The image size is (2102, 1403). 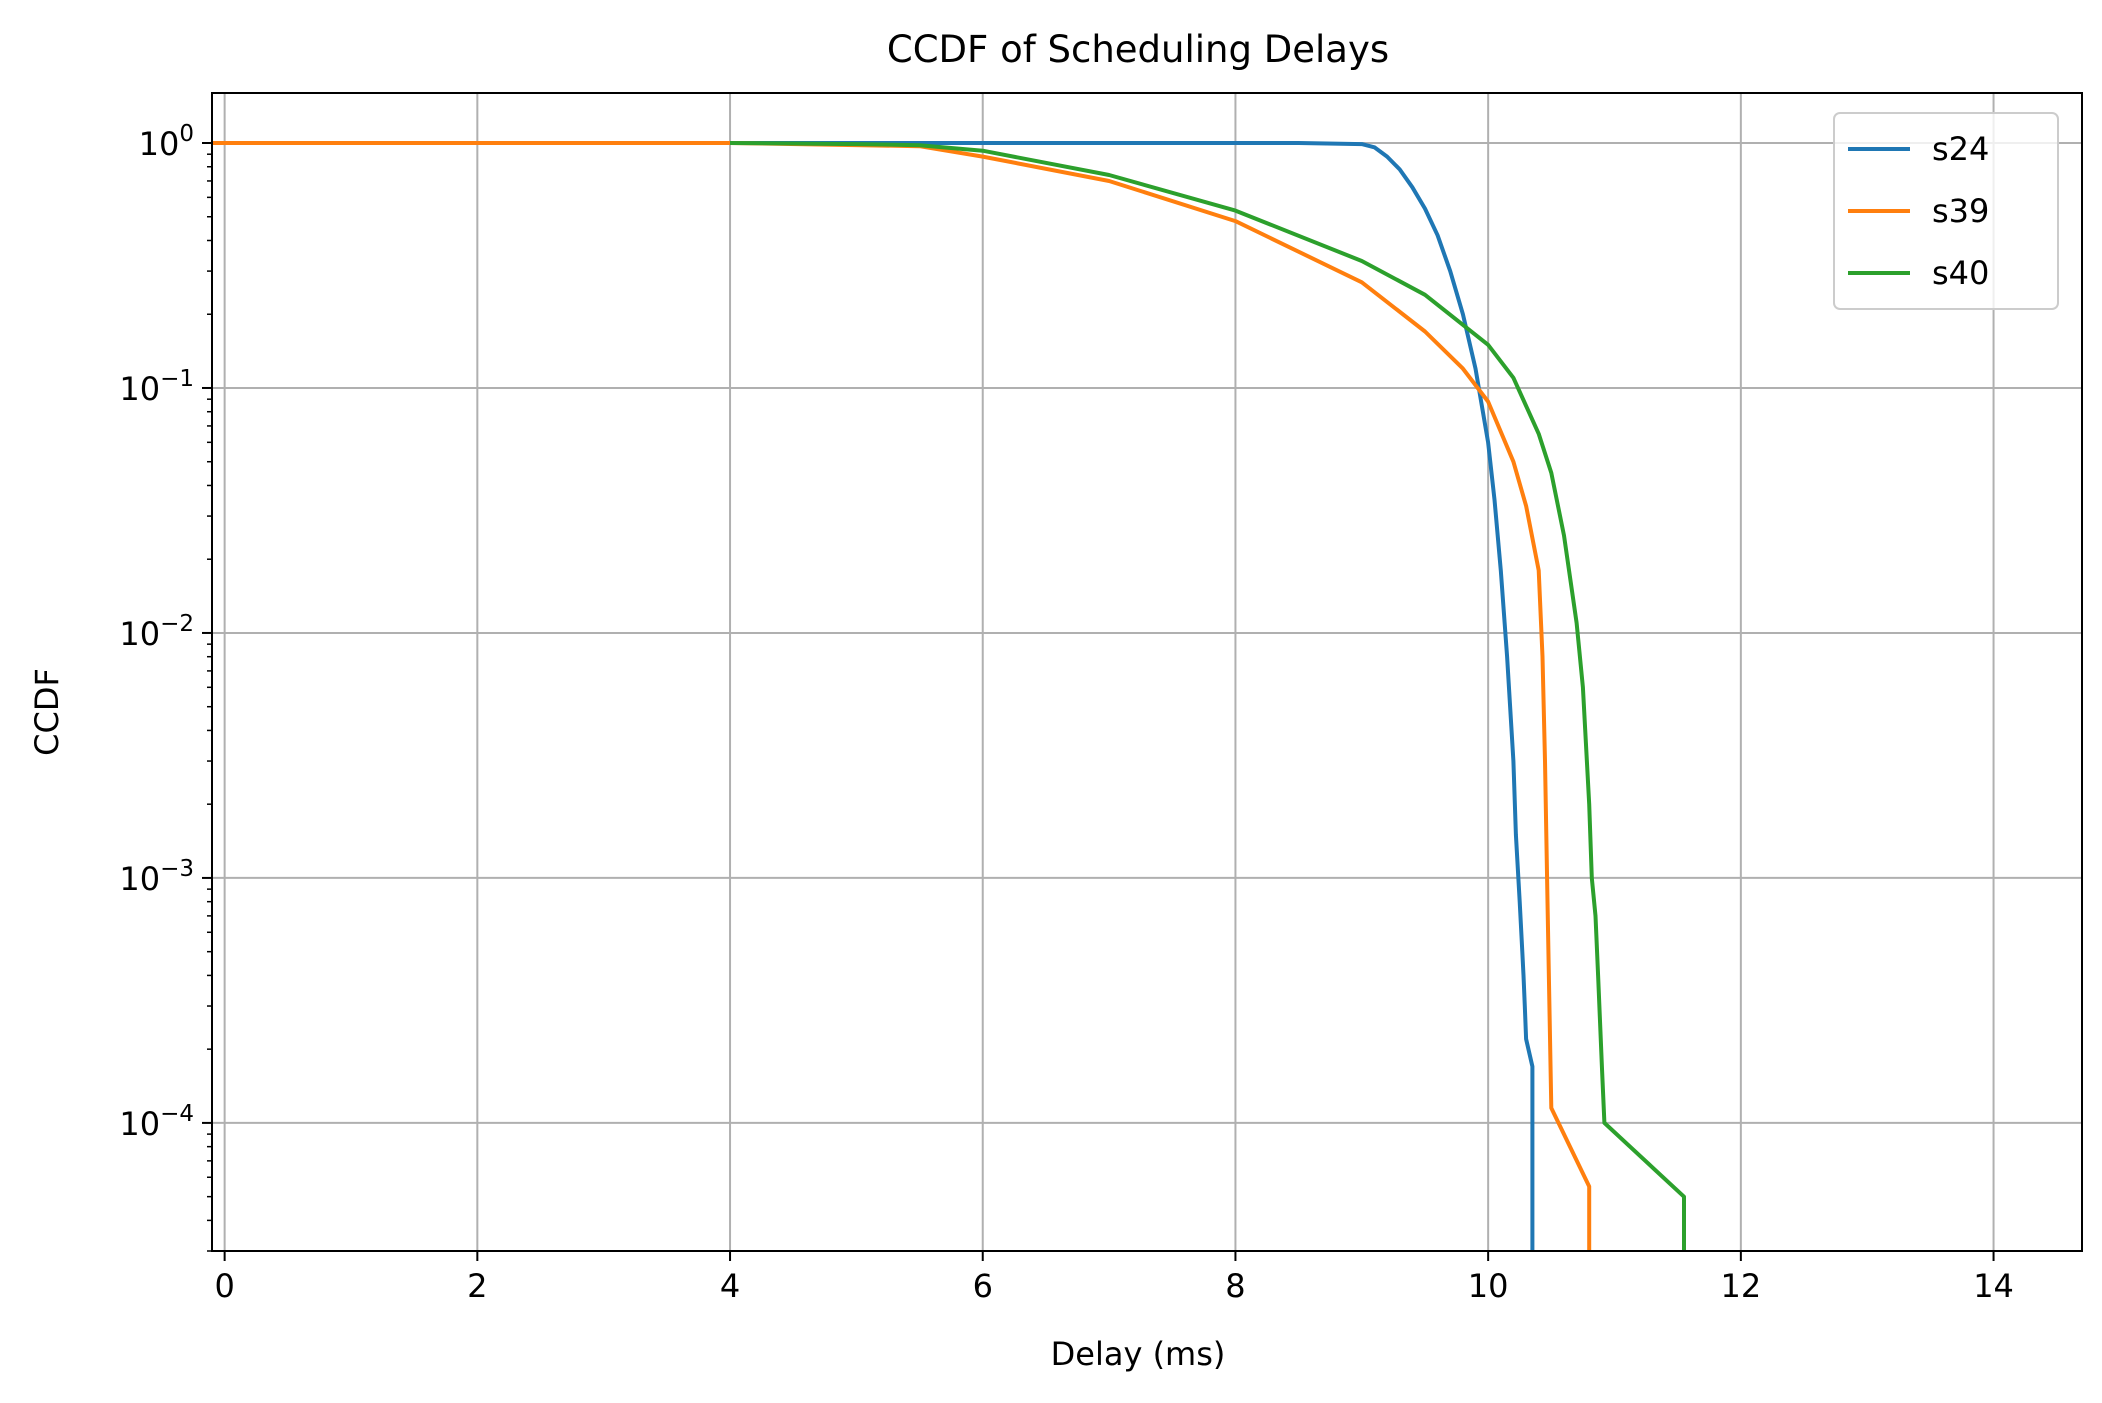 What do you see at coordinates (156, 877) in the screenshot?
I see `y-tick-label: 10⁻³` at bounding box center [156, 877].